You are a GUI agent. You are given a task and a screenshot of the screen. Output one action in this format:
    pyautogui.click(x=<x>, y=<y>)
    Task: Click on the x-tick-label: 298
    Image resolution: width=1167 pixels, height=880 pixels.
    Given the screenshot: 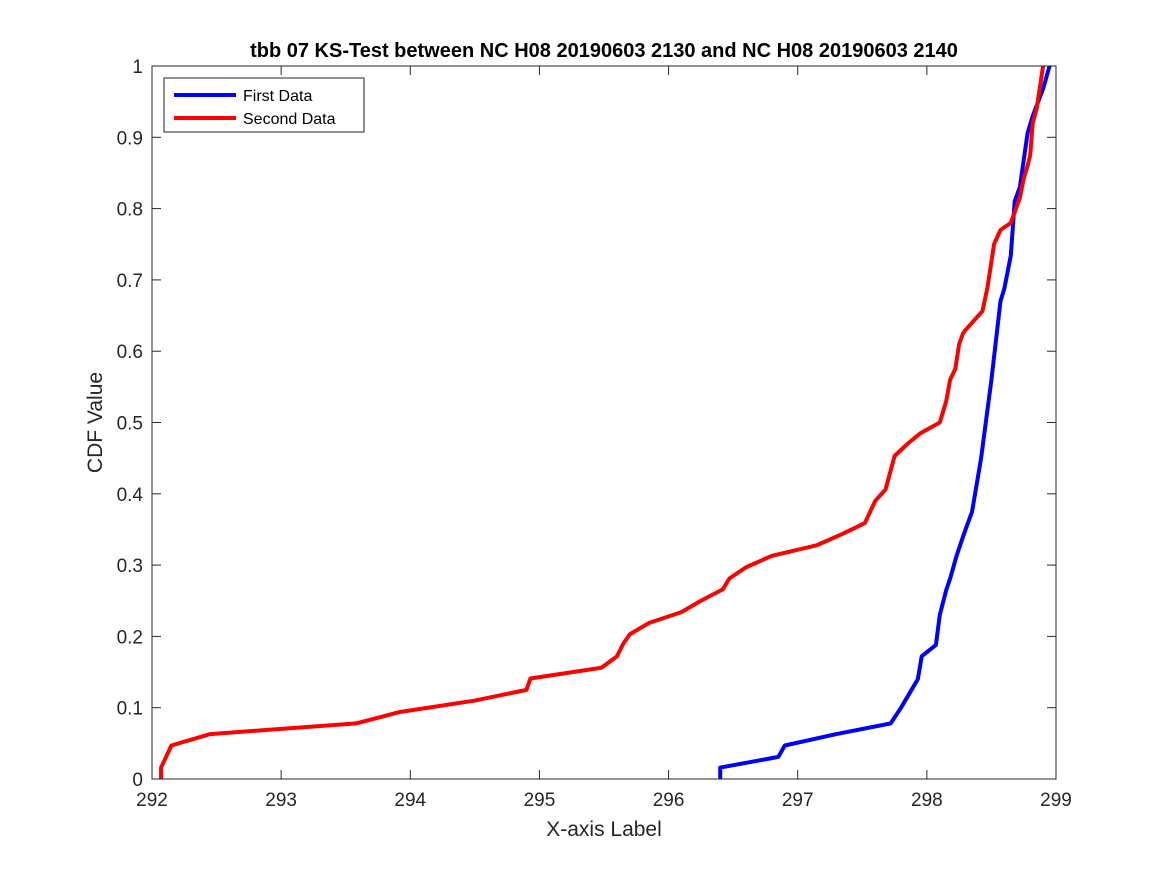 What is the action you would take?
    pyautogui.click(x=927, y=800)
    